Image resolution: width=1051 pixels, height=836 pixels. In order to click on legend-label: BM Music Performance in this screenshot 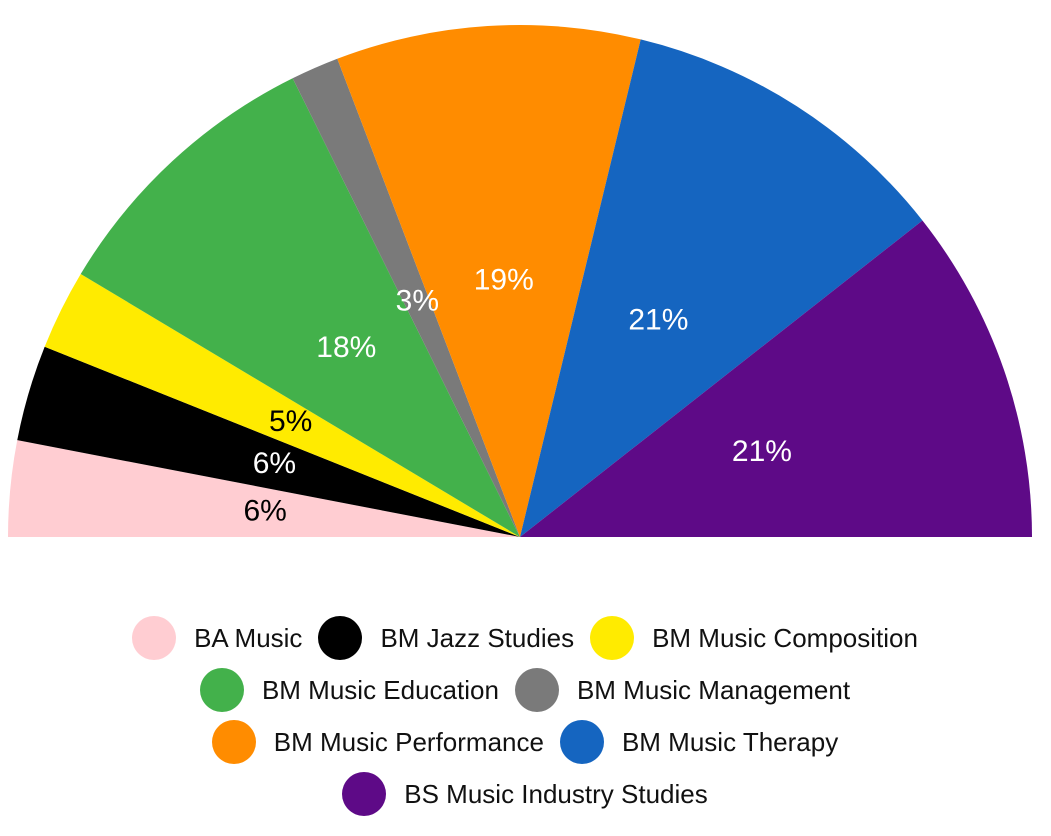, I will do `click(408, 741)`.